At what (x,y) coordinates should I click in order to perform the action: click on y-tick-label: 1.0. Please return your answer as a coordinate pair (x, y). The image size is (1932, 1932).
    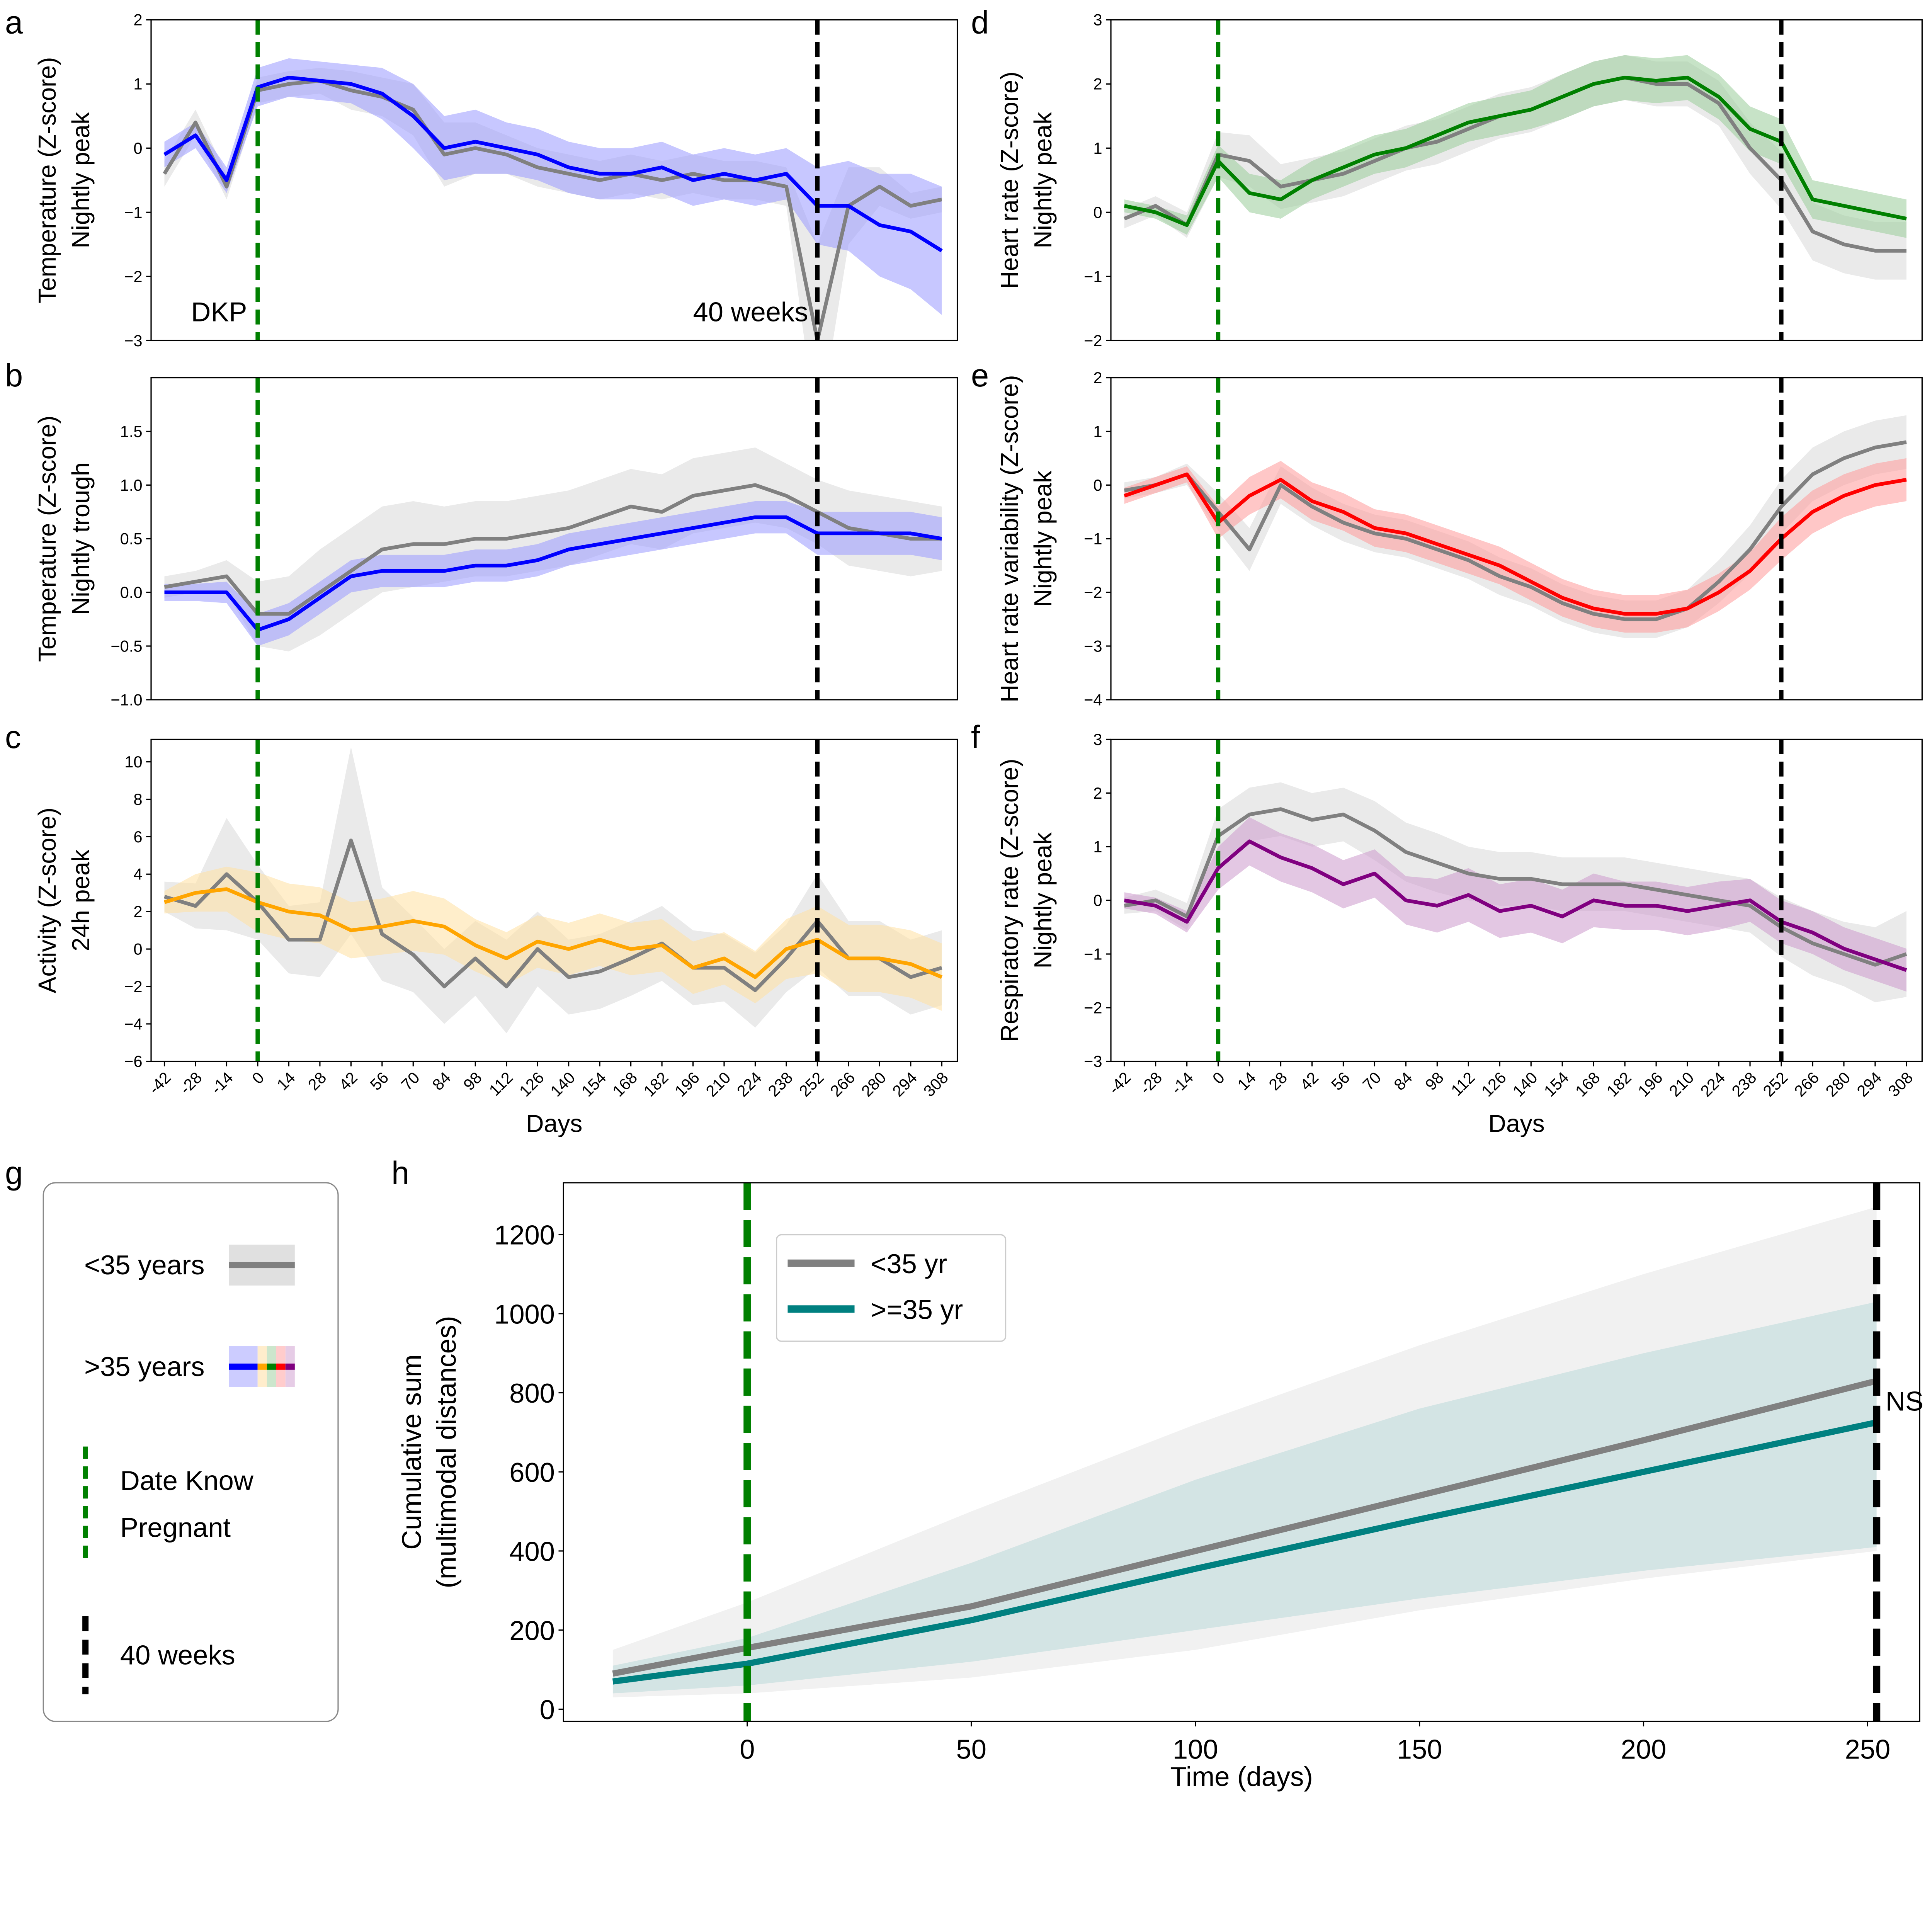
    Looking at the image, I should click on (131, 485).